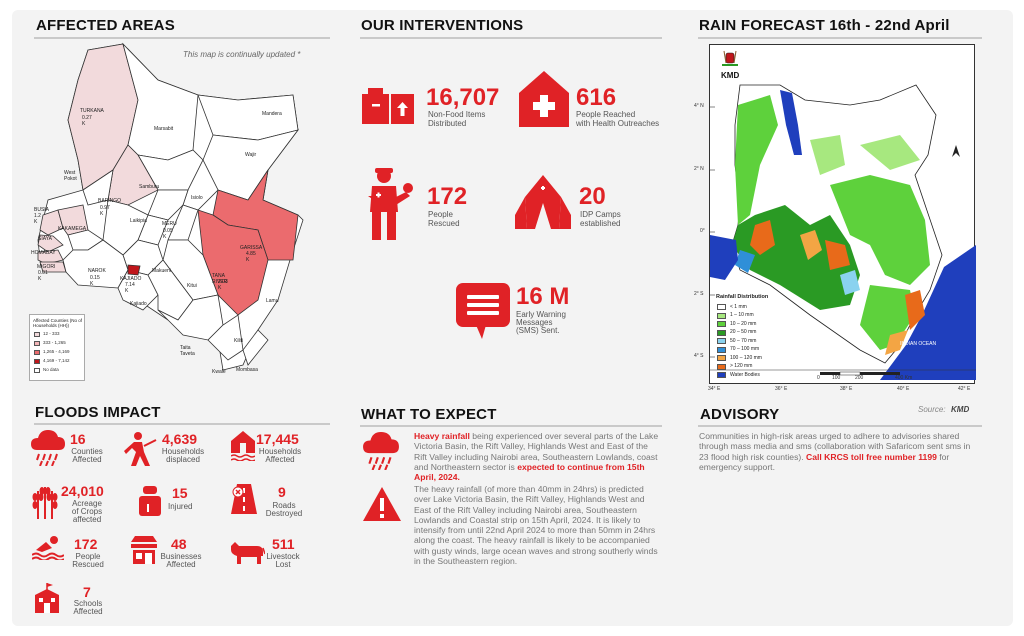 The width and height of the screenshot is (1024, 636). What do you see at coordinates (164, 129) in the screenshot?
I see `map-label: Marsabit` at bounding box center [164, 129].